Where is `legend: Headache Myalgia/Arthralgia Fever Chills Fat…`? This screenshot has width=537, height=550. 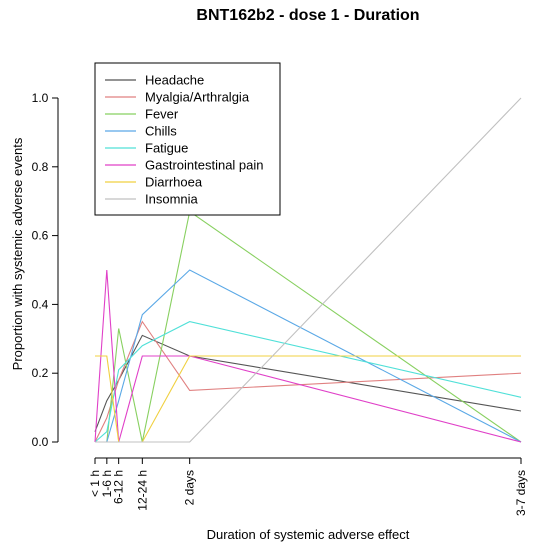 legend: Headache Myalgia/Arthralgia Fever Chills Fat… is located at coordinates (187, 139).